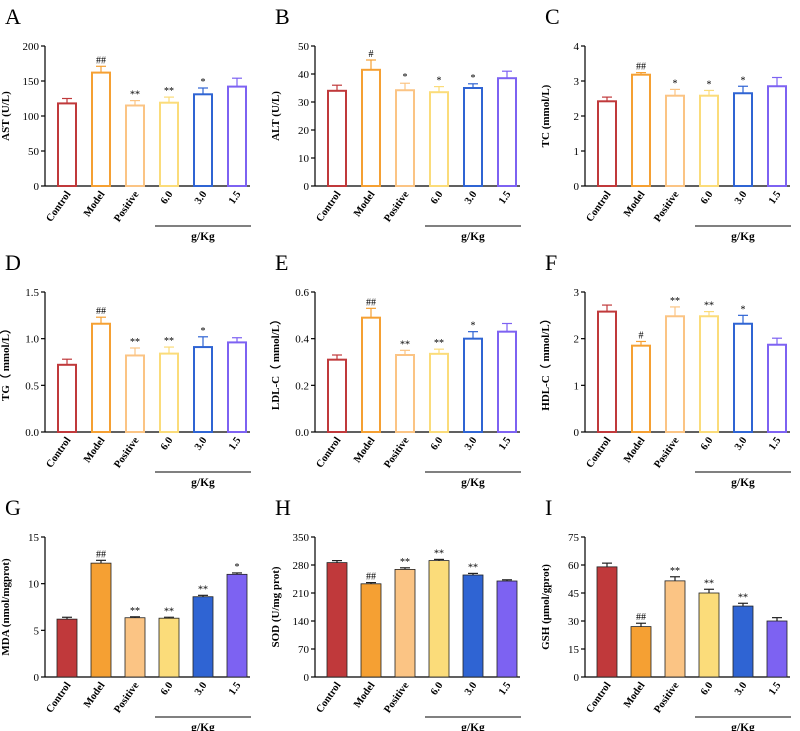 Image resolution: width=800 pixels, height=731 pixels. What do you see at coordinates (13, 507) in the screenshot?
I see `panel-letter: G` at bounding box center [13, 507].